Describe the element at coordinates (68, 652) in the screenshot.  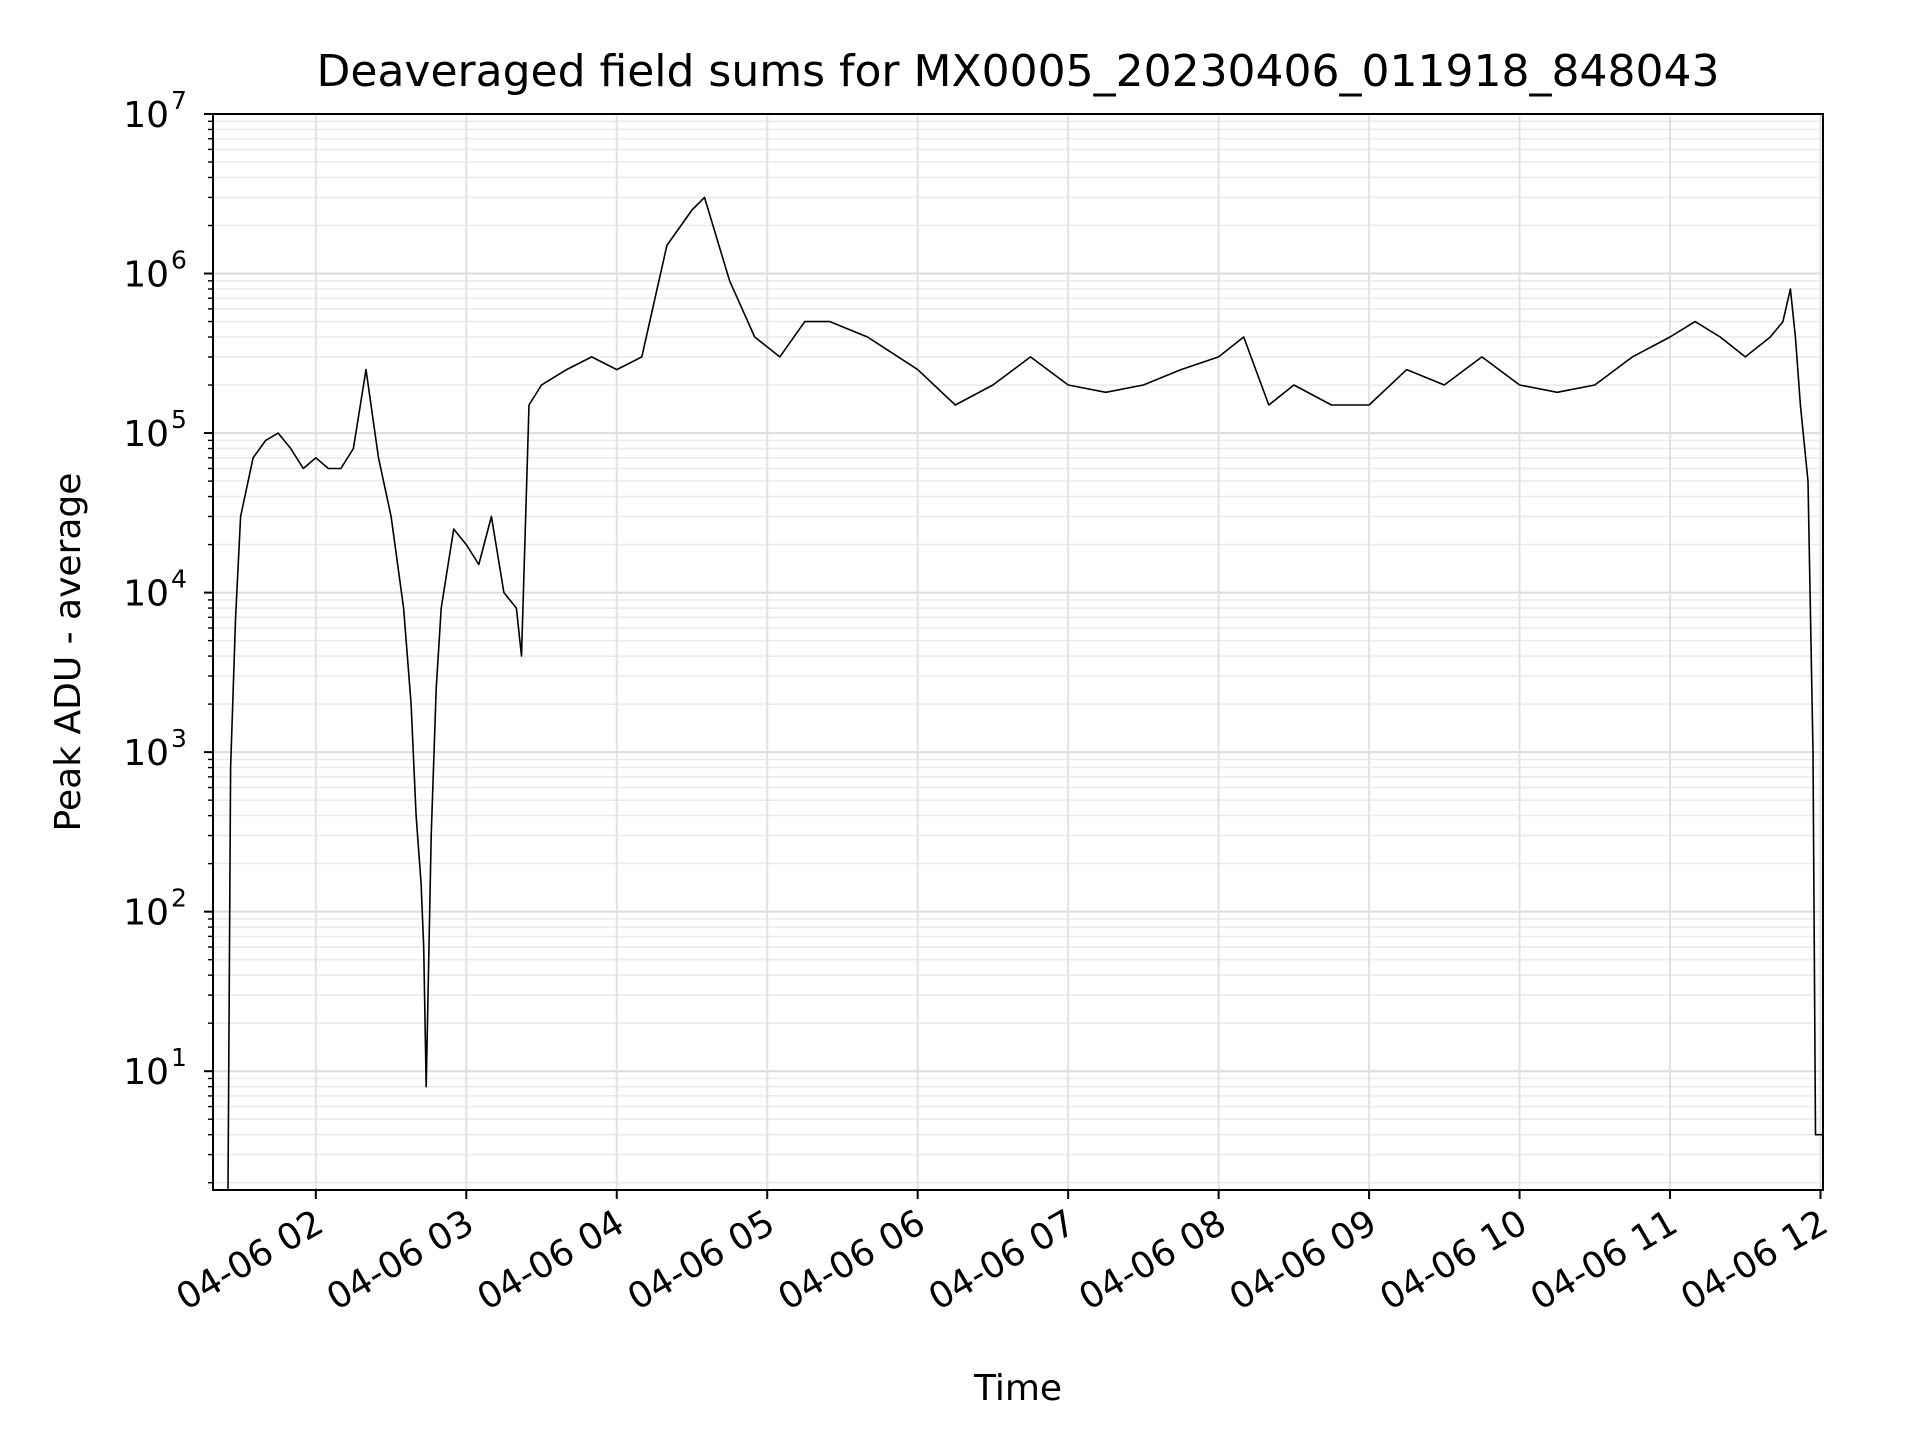
I see `y-axis-label: Peak ADU - average` at that location.